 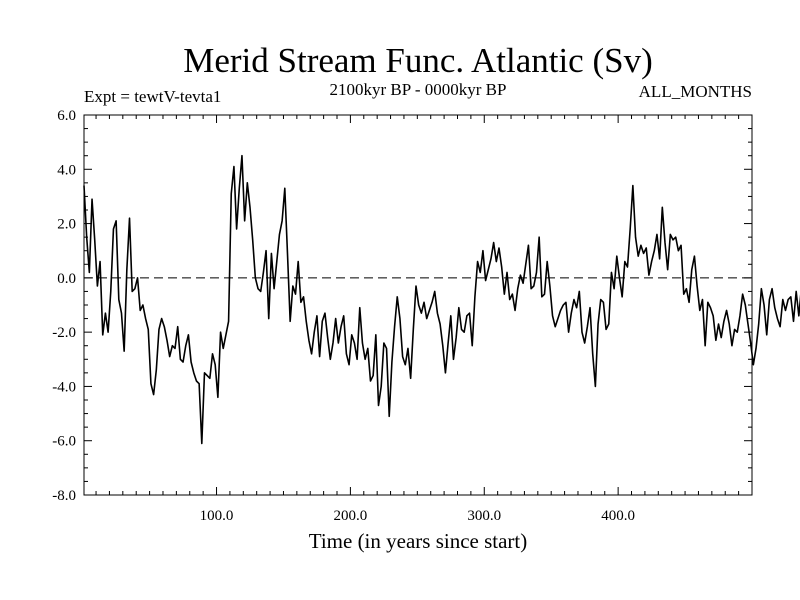 What do you see at coordinates (64, 442) in the screenshot?
I see `y-tick-label: -6.0` at bounding box center [64, 442].